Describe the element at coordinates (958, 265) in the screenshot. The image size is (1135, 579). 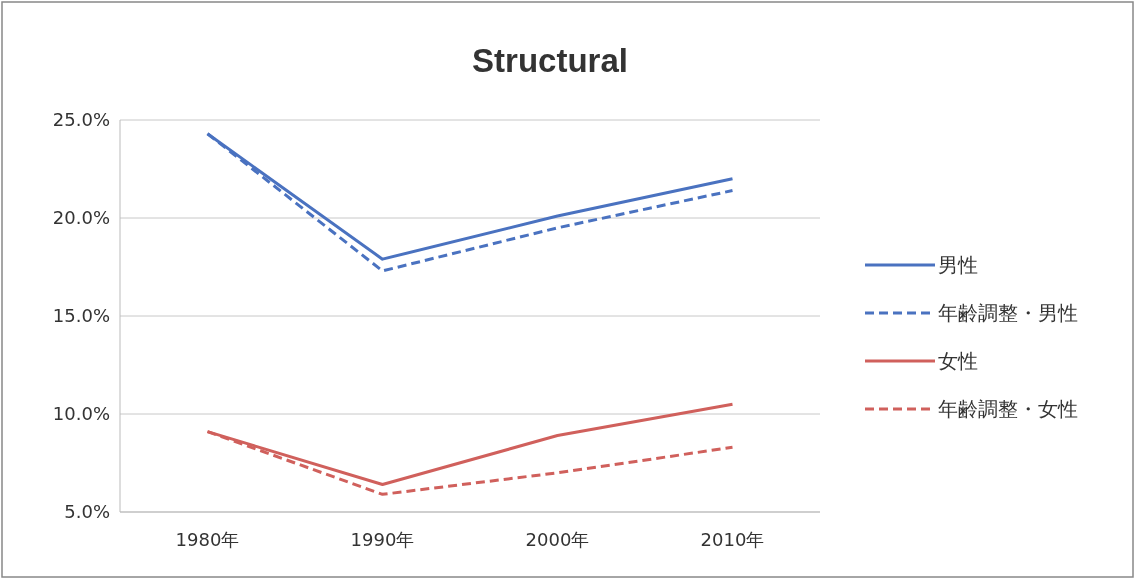
I see `legend-label: 男性` at that location.